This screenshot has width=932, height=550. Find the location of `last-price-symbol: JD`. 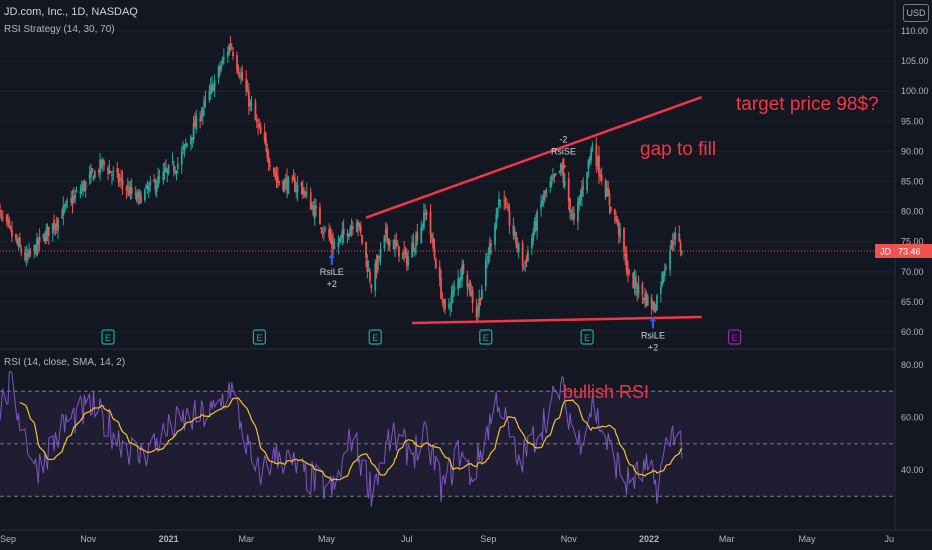

last-price-symbol: JD is located at coordinates (886, 251).